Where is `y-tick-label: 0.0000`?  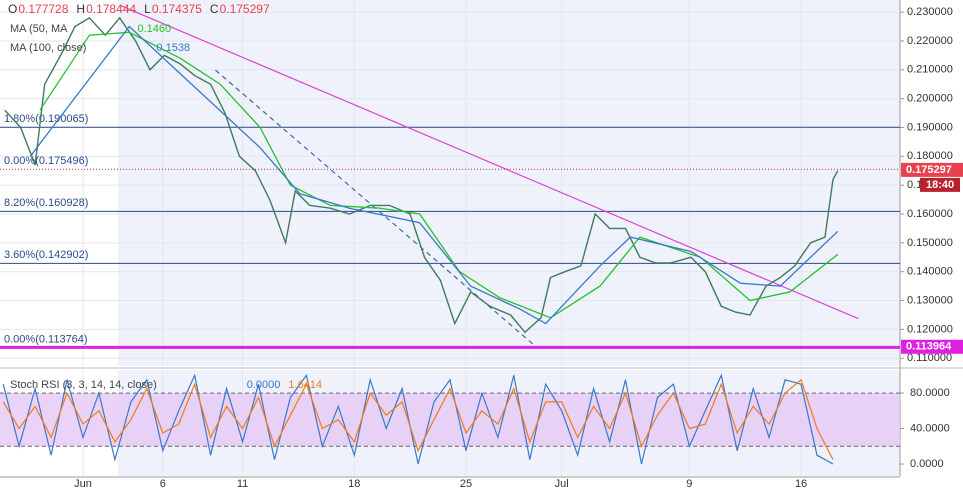 y-tick-label: 0.0000 is located at coordinates (927, 464).